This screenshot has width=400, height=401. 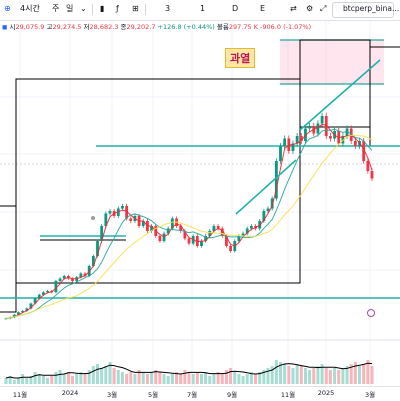 I want to click on snapshot-icon: ⤢, so click(x=323, y=8).